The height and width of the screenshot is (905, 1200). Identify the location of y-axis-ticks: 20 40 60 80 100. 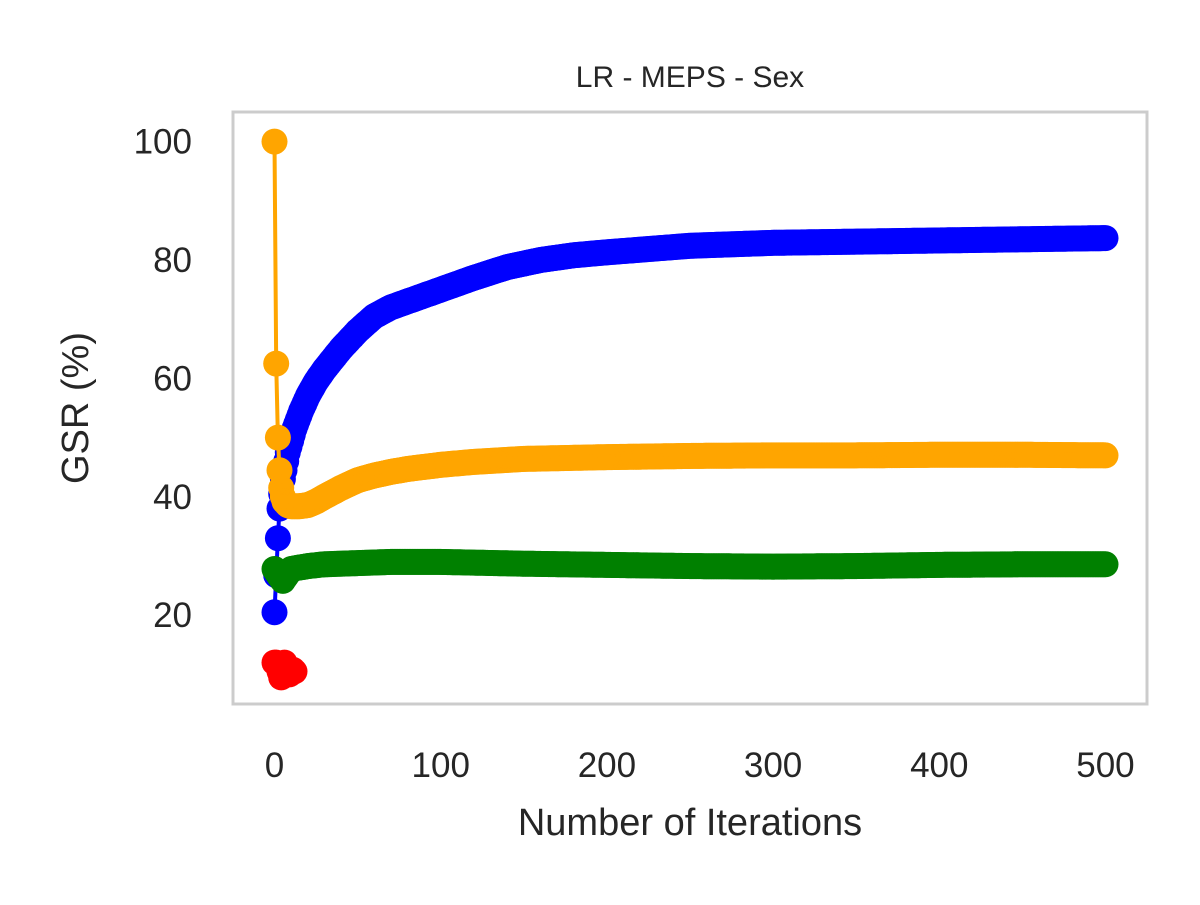
(163, 379).